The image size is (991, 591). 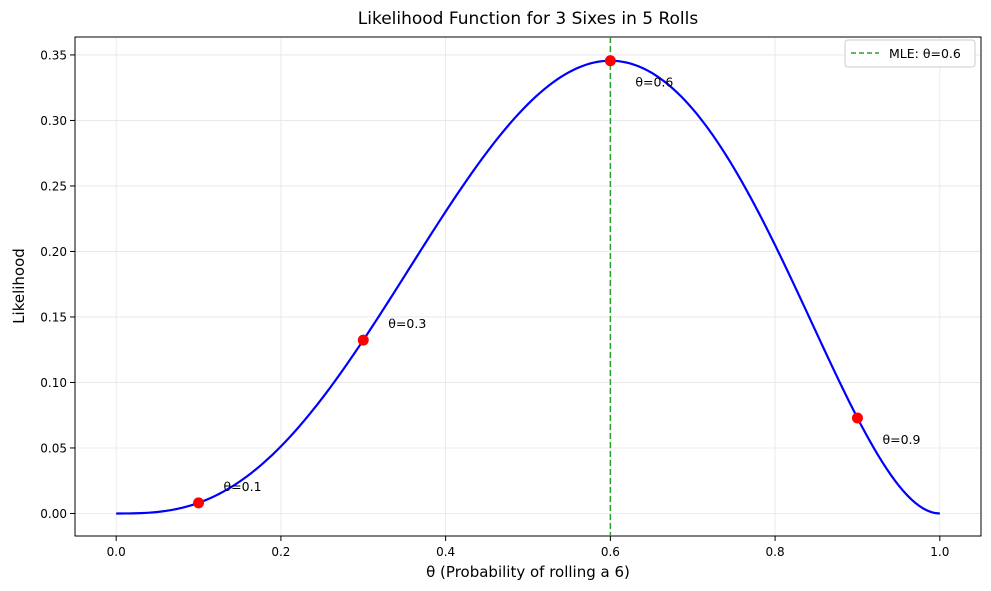 What do you see at coordinates (775, 552) in the screenshot?
I see `x-tick-label: 0.8` at bounding box center [775, 552].